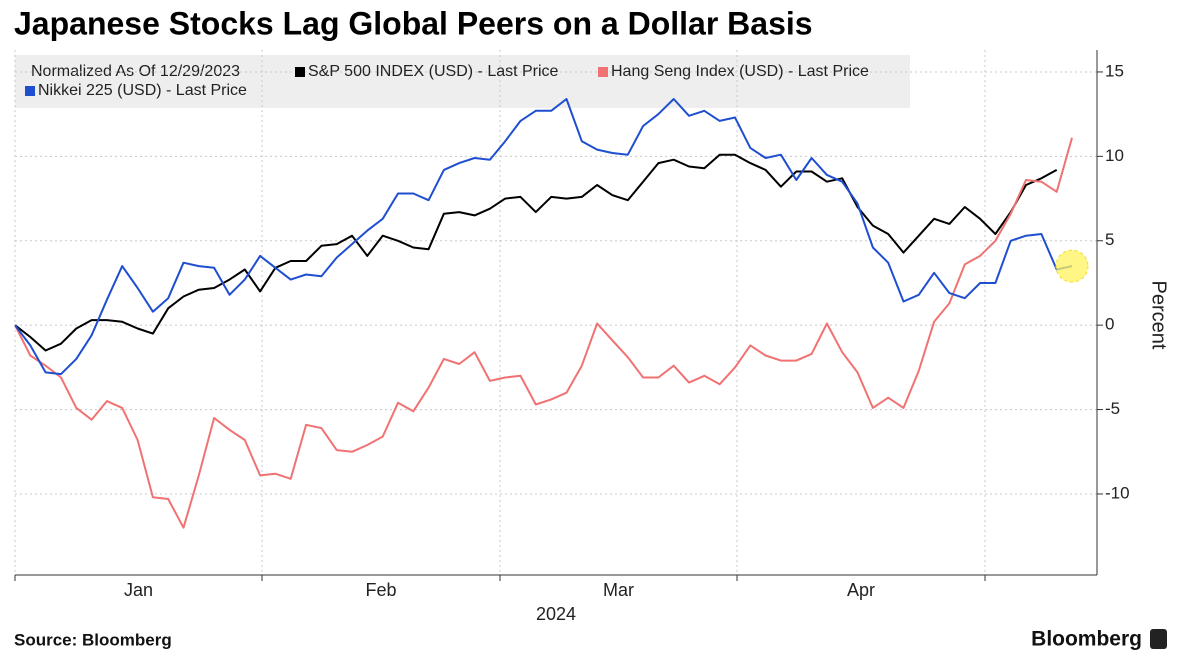  Describe the element at coordinates (1109, 239) in the screenshot. I see `y-tick-label: 5` at that location.